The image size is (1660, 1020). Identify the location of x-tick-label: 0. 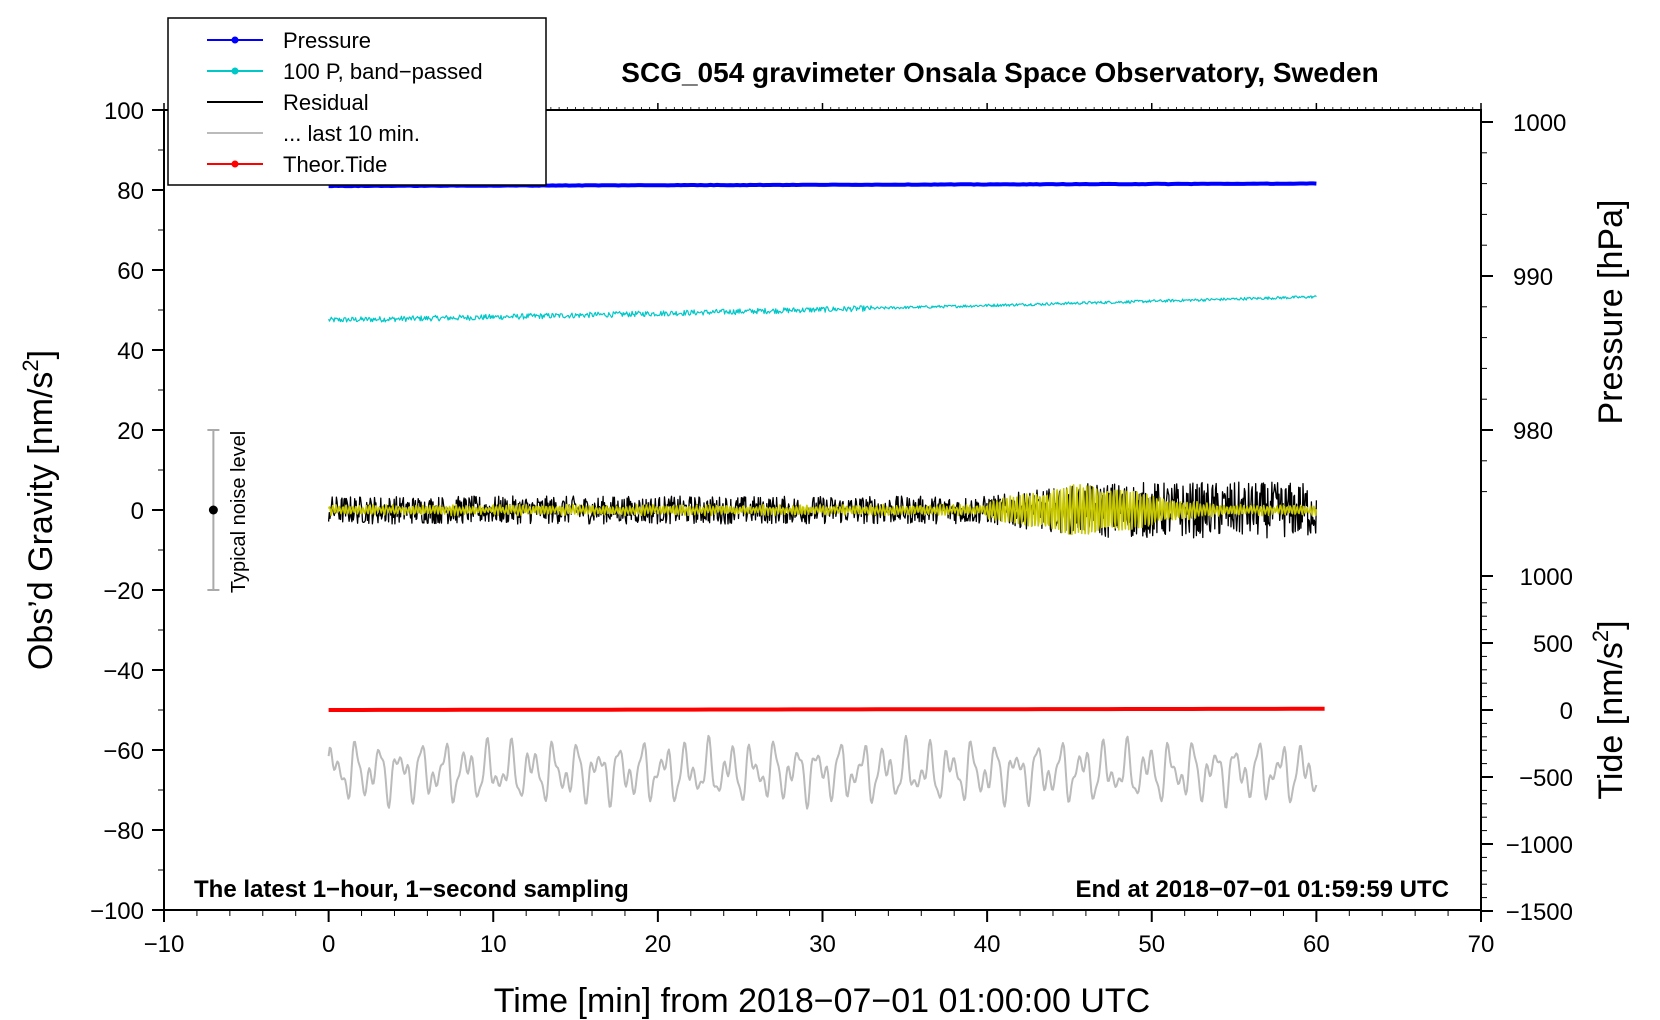
(328, 944).